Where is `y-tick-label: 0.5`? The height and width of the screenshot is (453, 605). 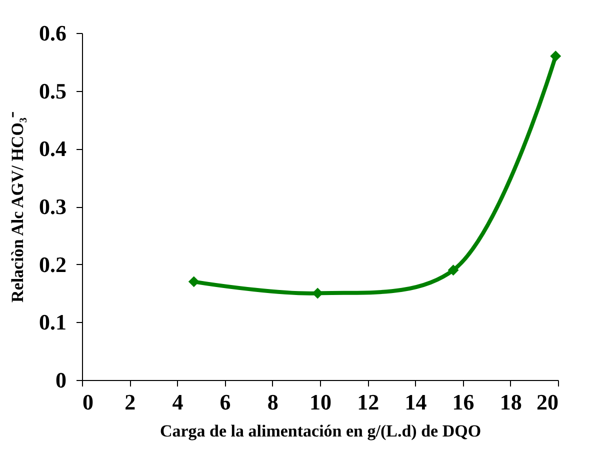
y-tick-label: 0.5 is located at coordinates (52, 91).